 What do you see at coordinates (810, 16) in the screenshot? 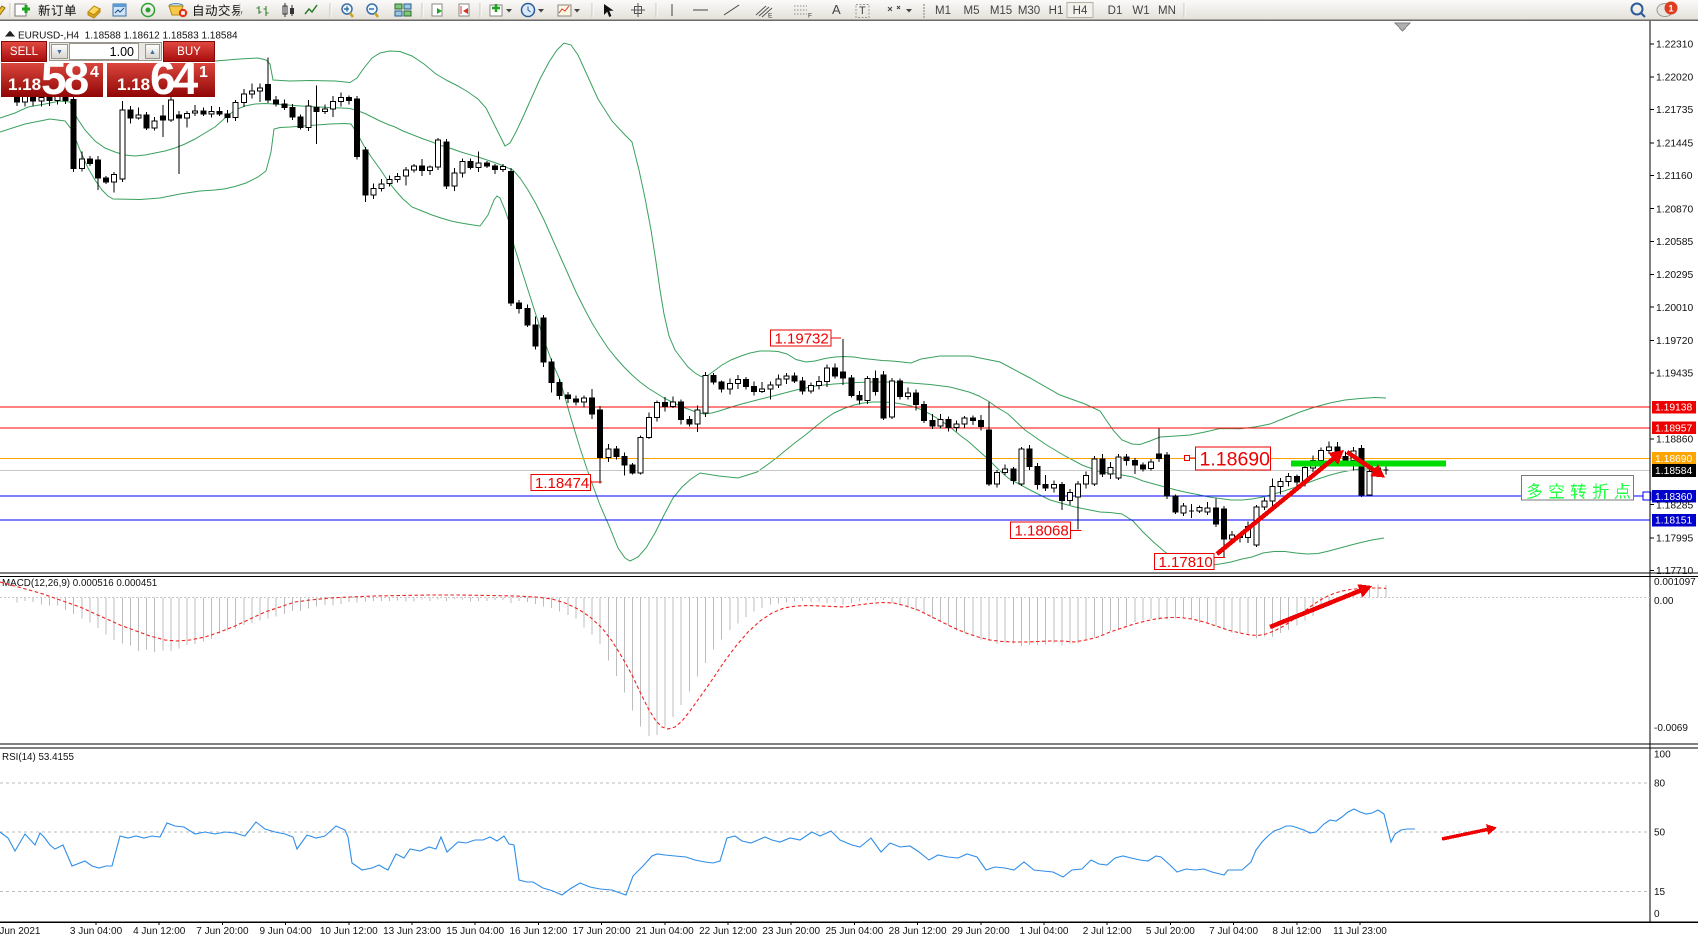
I see `svg-text: F` at bounding box center [810, 16].